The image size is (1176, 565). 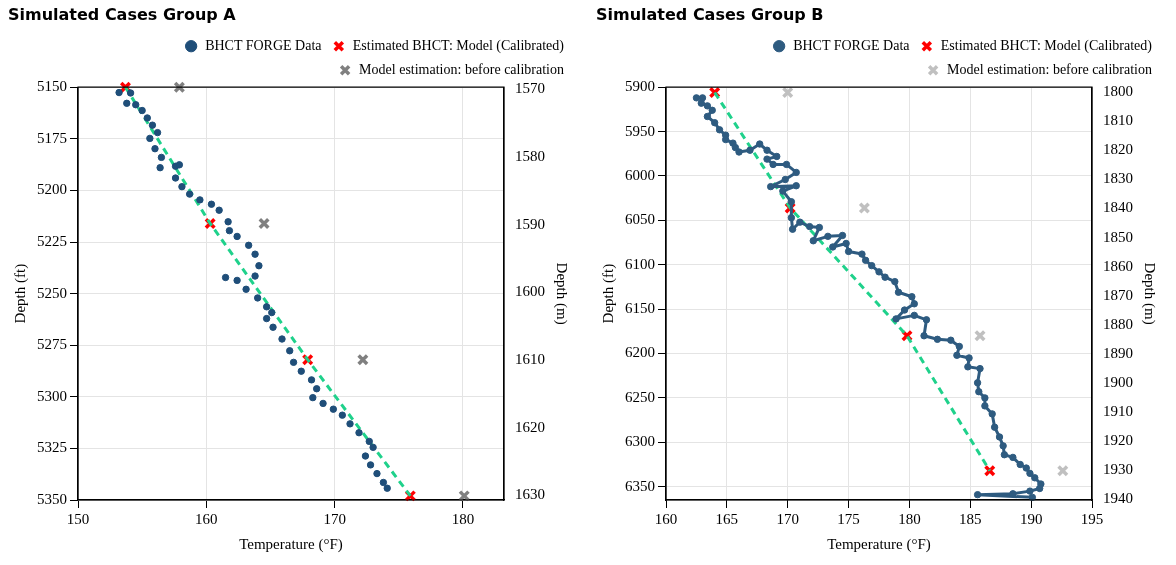 I want to click on y-tick-label: 6050, so click(x=640, y=219).